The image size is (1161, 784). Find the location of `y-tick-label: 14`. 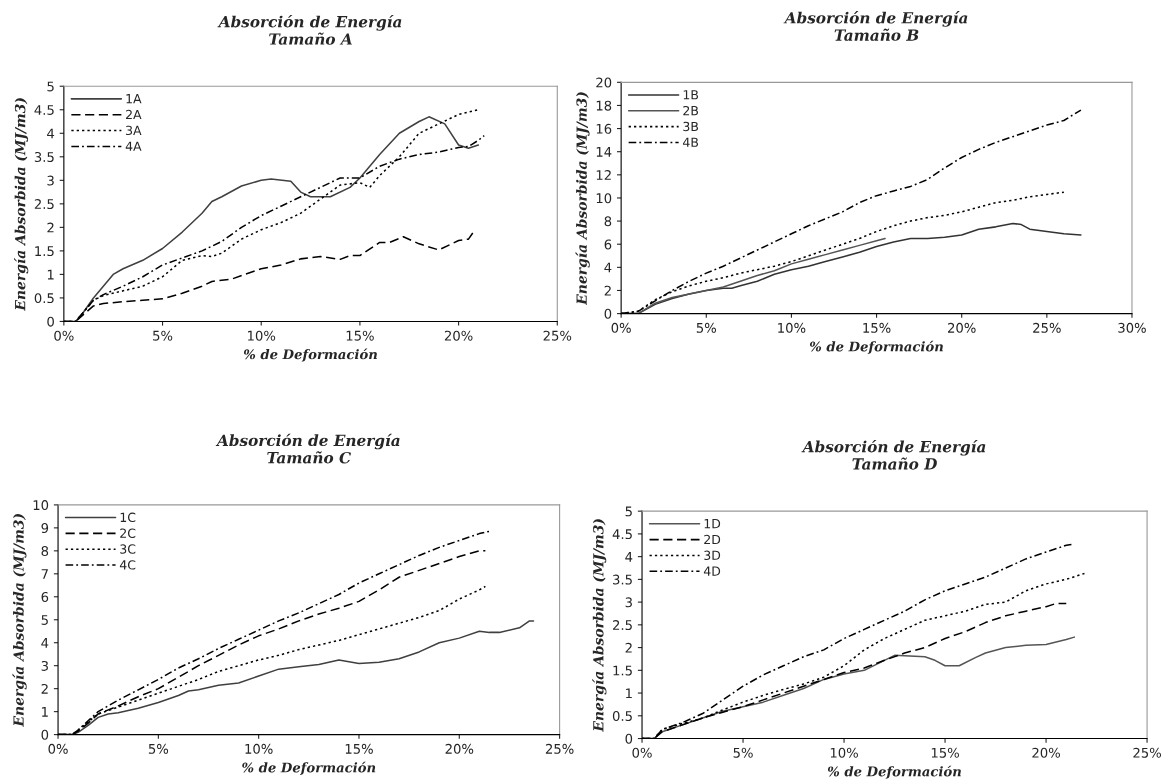

y-tick-label: 14 is located at coordinates (604, 152).